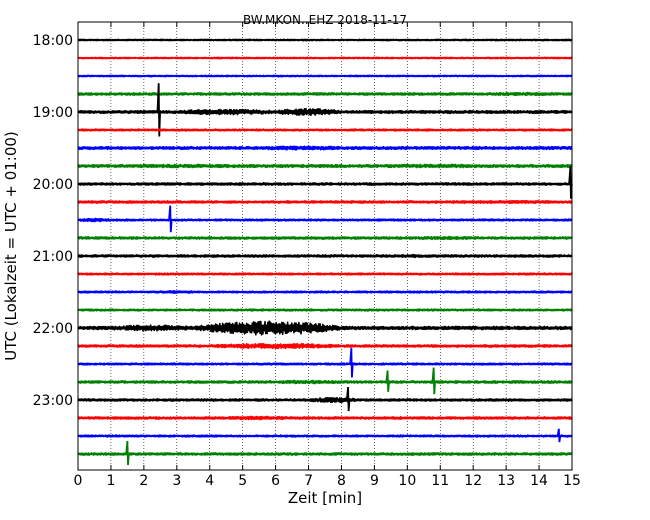  Describe the element at coordinates (143, 481) in the screenshot. I see `x-tick-label: 2` at that location.